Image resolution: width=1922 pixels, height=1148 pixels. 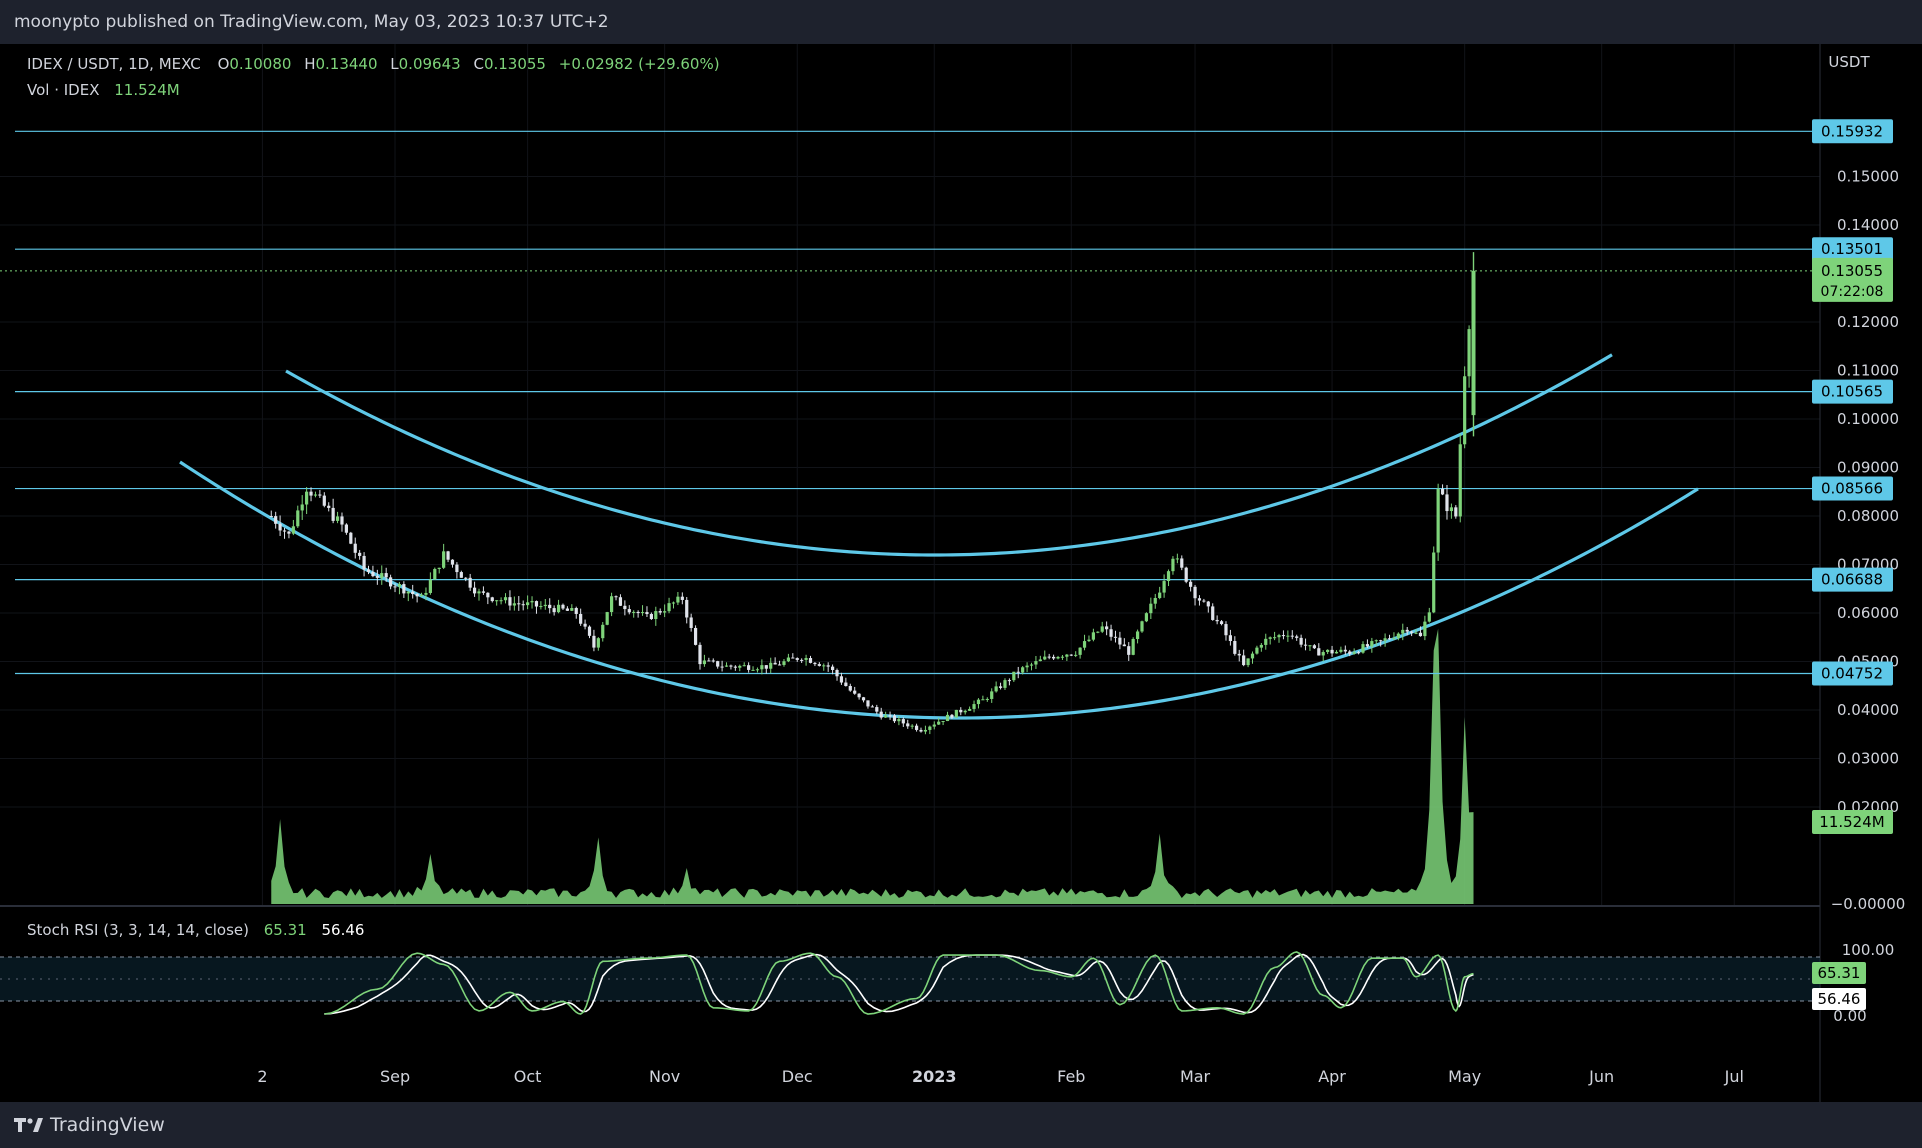 What do you see at coordinates (664, 1076) in the screenshot?
I see `time-tick-label: Nov` at bounding box center [664, 1076].